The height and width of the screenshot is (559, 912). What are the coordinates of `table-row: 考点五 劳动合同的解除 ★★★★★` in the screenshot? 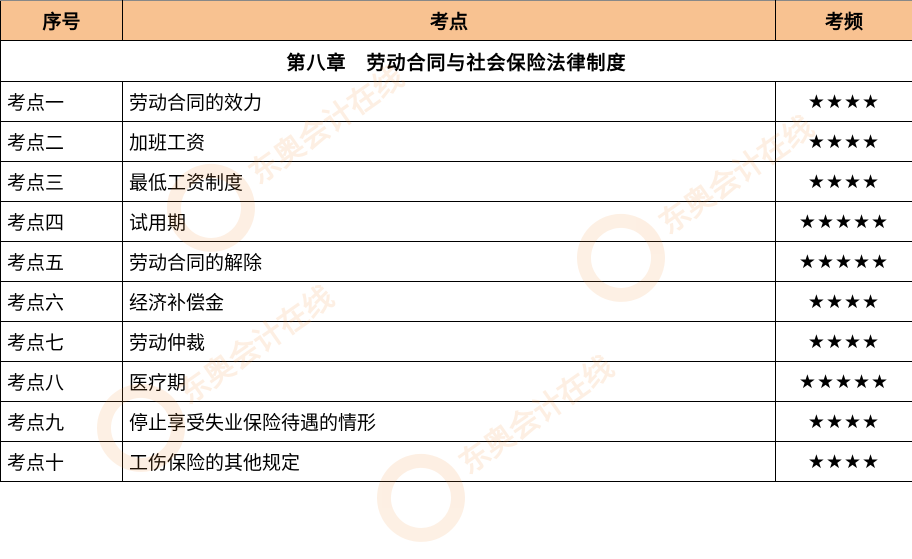 It's located at (456, 262).